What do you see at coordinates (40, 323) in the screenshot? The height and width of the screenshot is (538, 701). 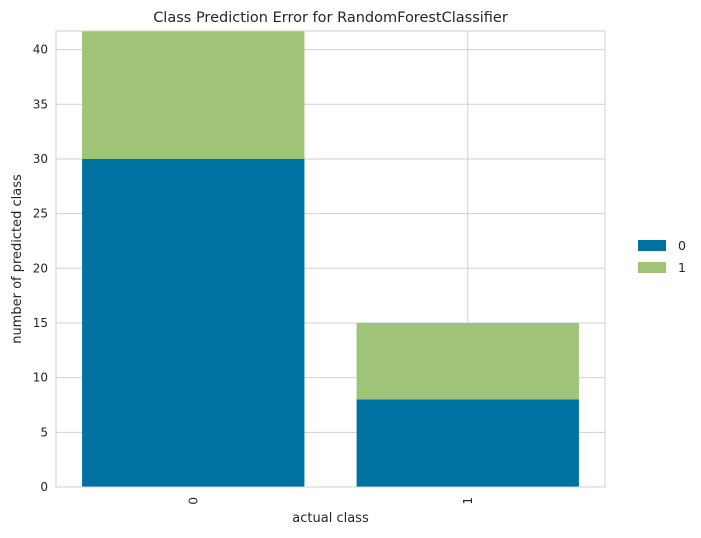 I see `y-tick-label: 15` at bounding box center [40, 323].